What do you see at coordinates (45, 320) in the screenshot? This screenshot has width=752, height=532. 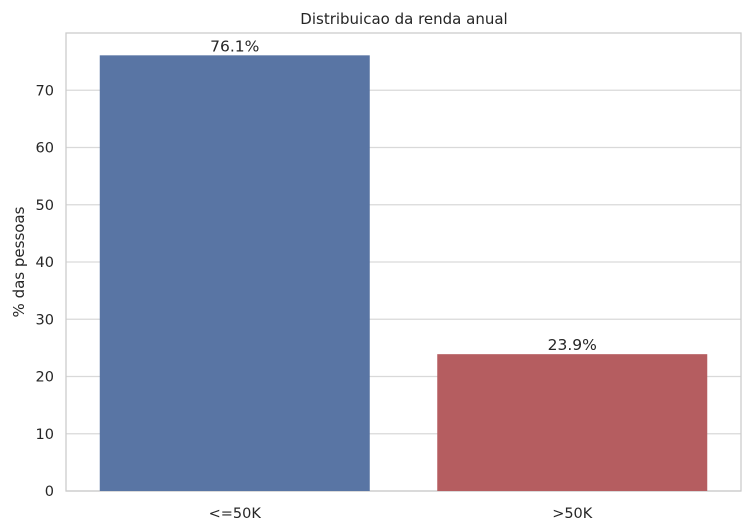 I see `y-tick-label: 30` at bounding box center [45, 320].